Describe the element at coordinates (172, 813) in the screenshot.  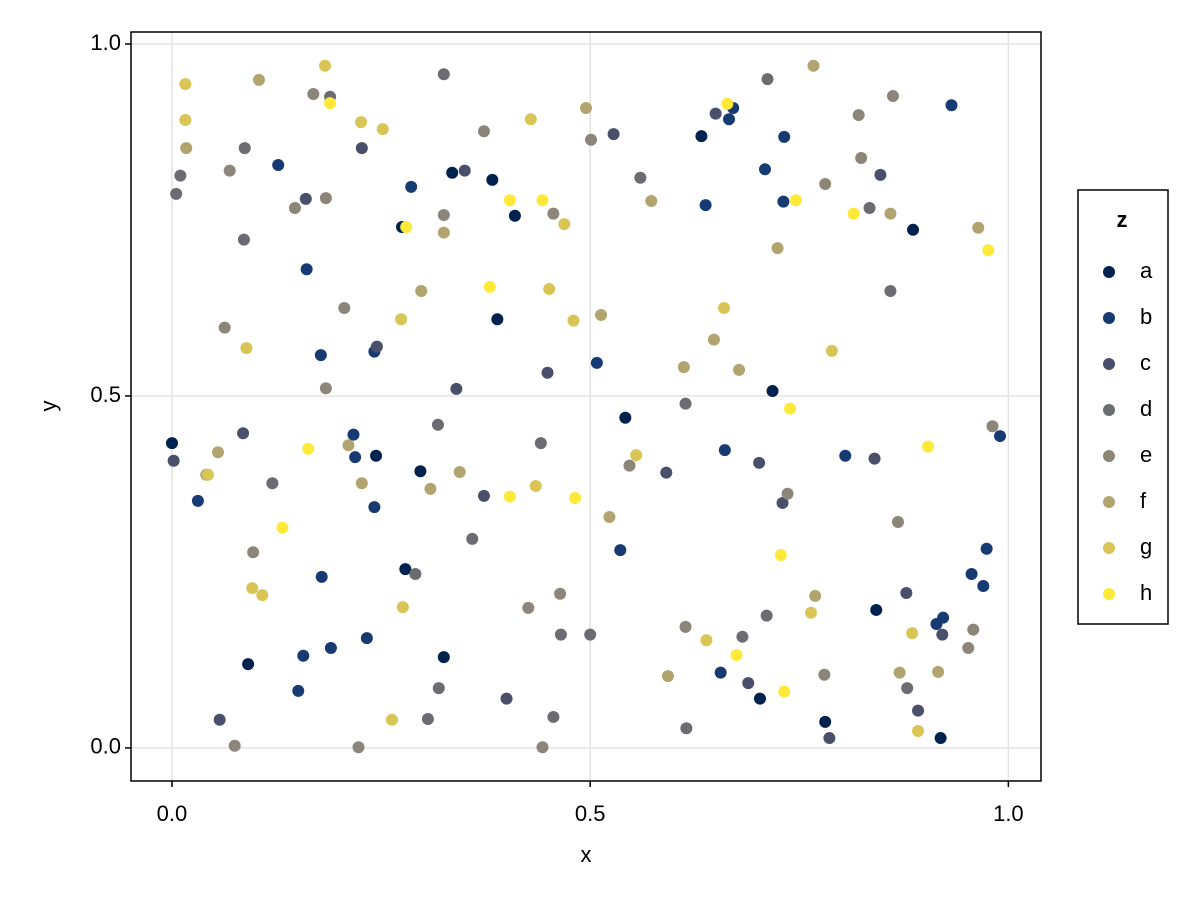
I see `x-tick-label: 0.0` at that location.